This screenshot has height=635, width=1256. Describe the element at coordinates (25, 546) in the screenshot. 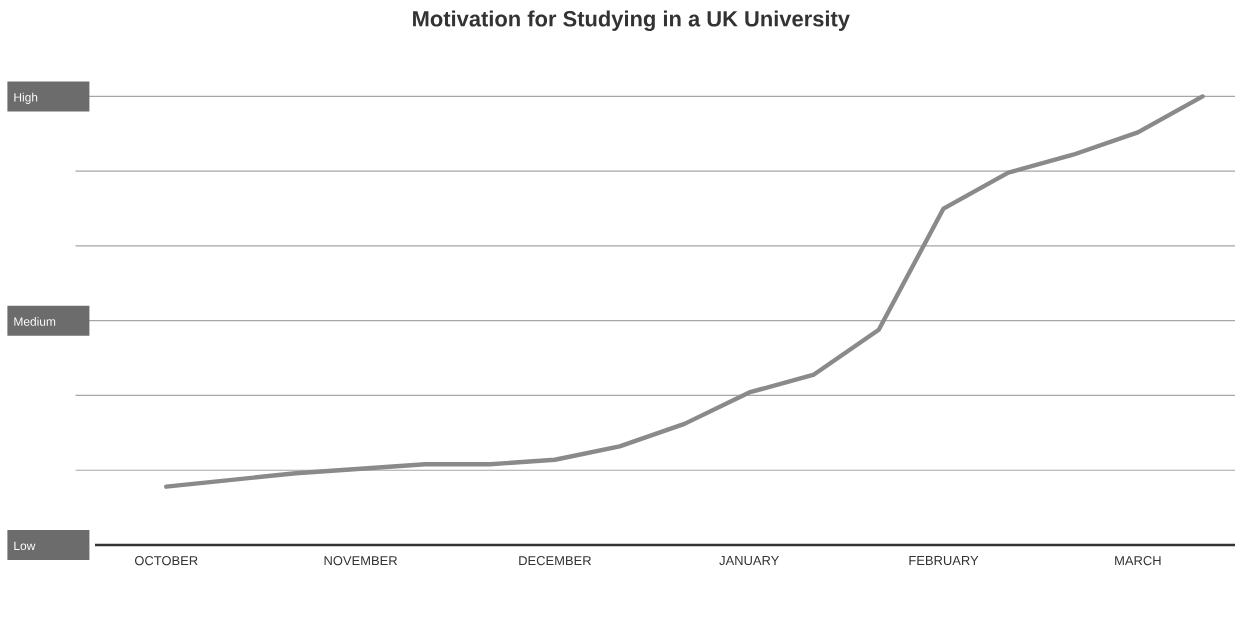

I see `text: Low` at that location.